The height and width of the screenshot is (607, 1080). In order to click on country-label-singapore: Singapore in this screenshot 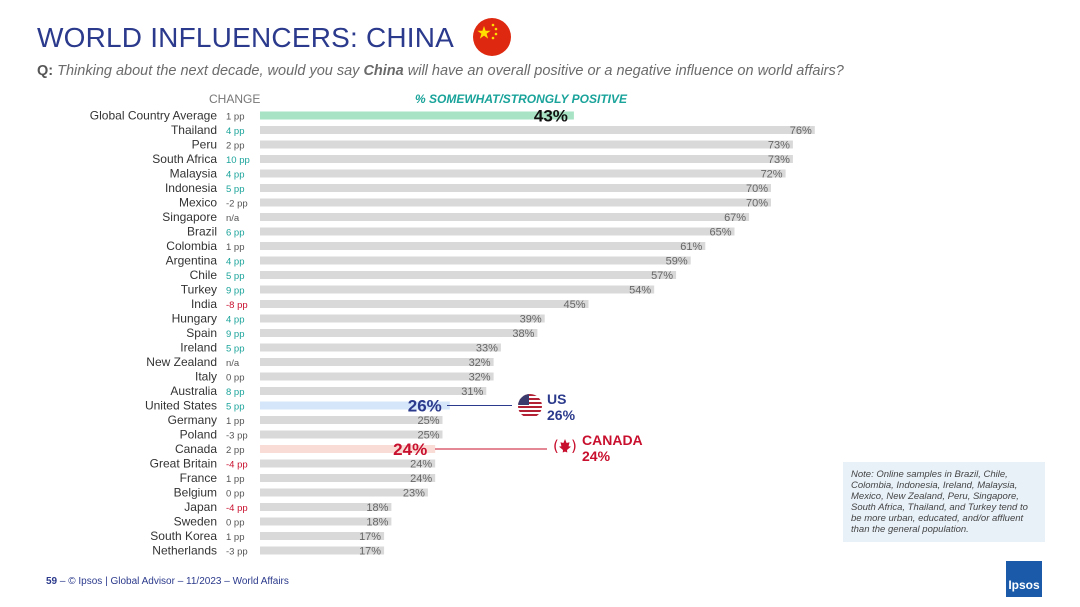, I will do `click(189, 217)`.